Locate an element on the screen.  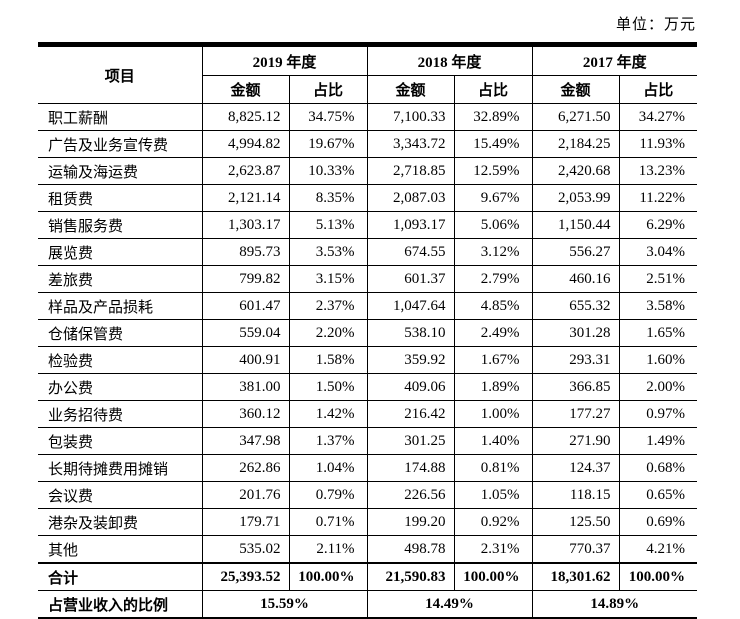
percent-cell: 0.68% is located at coordinates (658, 468).